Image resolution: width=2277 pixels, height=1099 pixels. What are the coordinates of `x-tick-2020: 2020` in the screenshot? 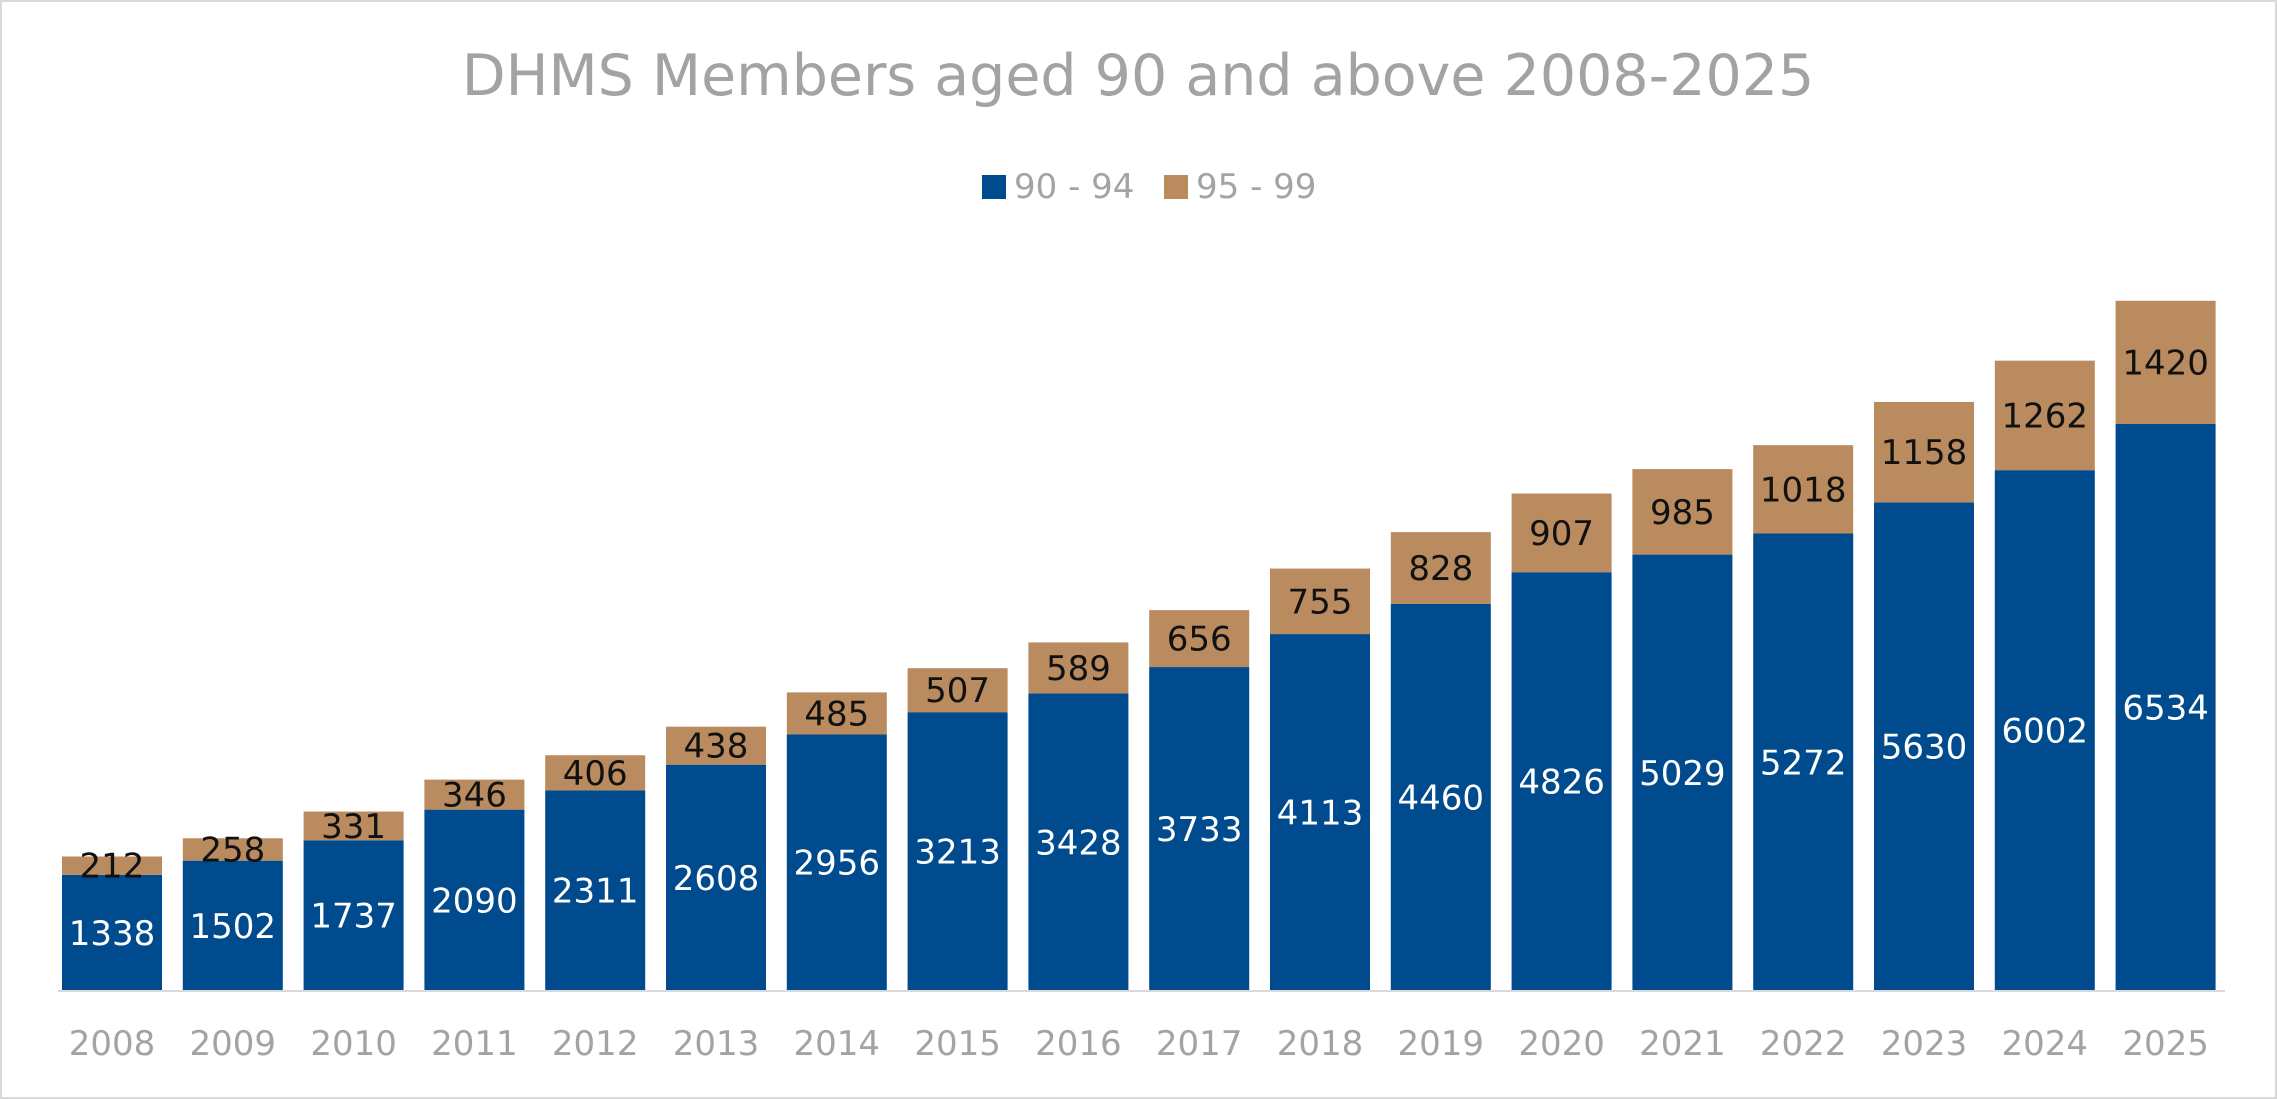 It's located at (1561, 1044).